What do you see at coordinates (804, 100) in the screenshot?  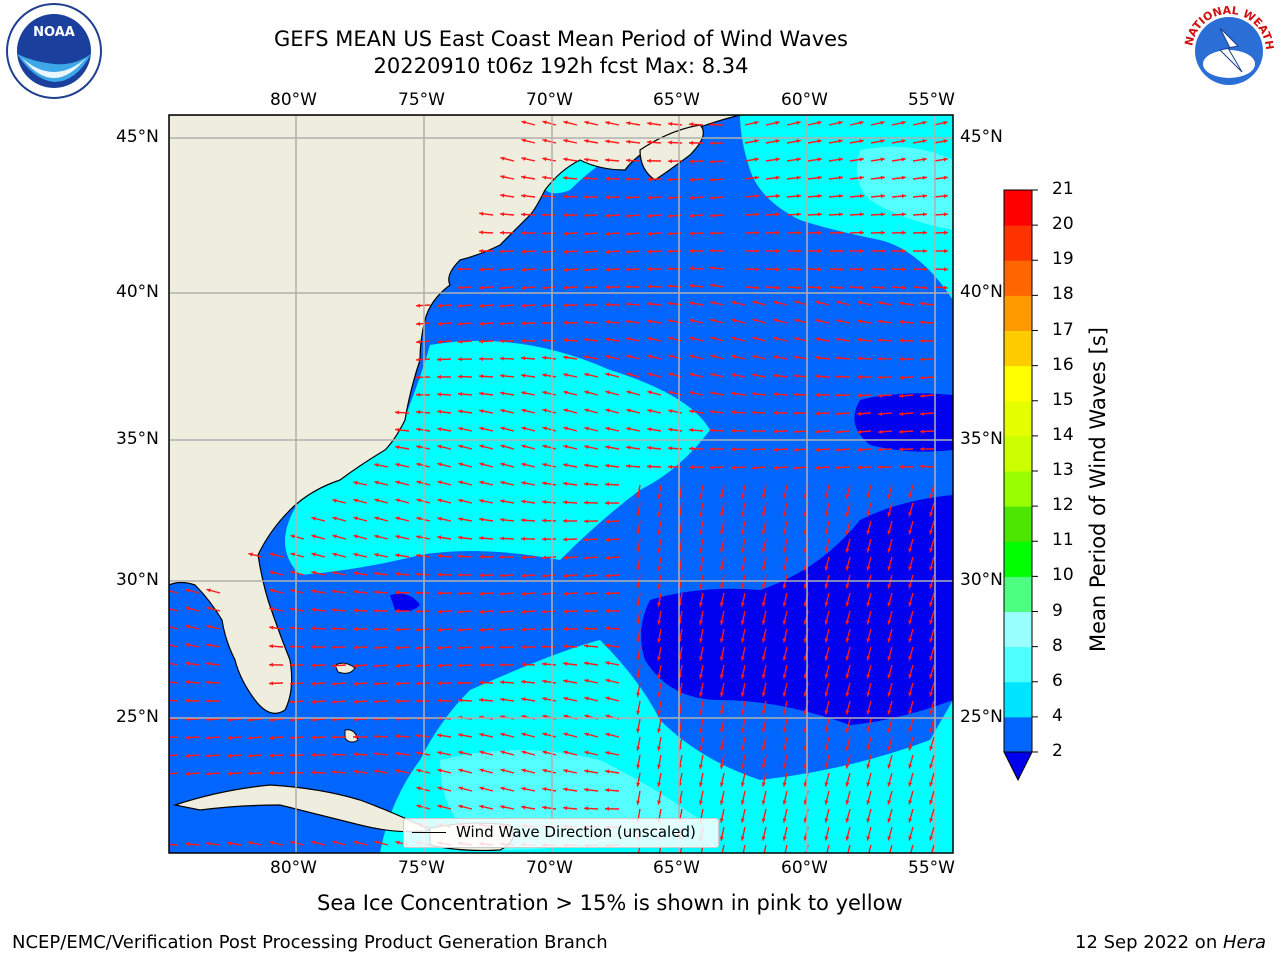 I see `lon-tick-top: 60°W` at bounding box center [804, 100].